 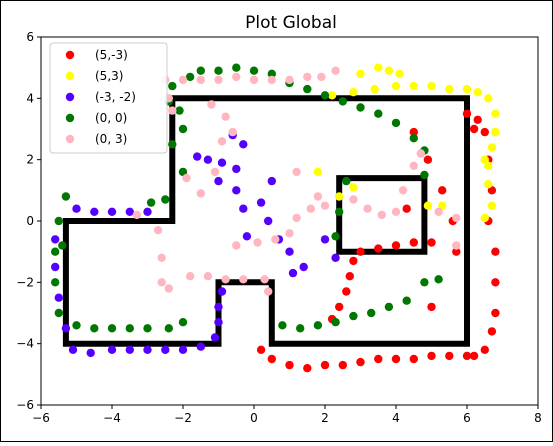 What do you see at coordinates (25, 282) in the screenshot?
I see `y-tick-label: −2` at bounding box center [25, 282].